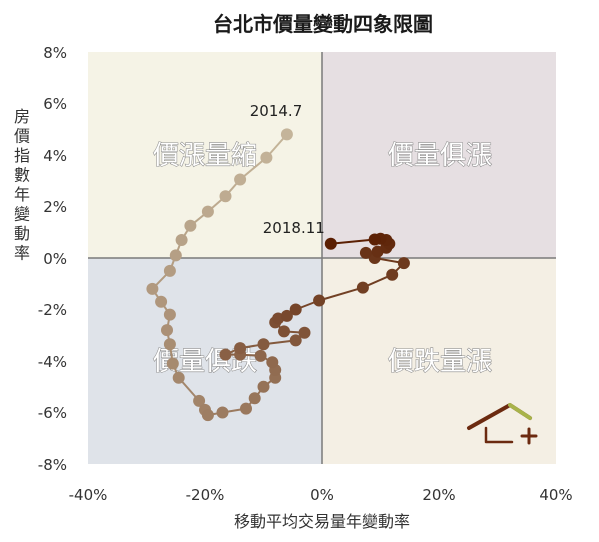 The height and width of the screenshot is (542, 599). Describe the element at coordinates (55, 53) in the screenshot. I see `y-tick-label: 8%` at that location.